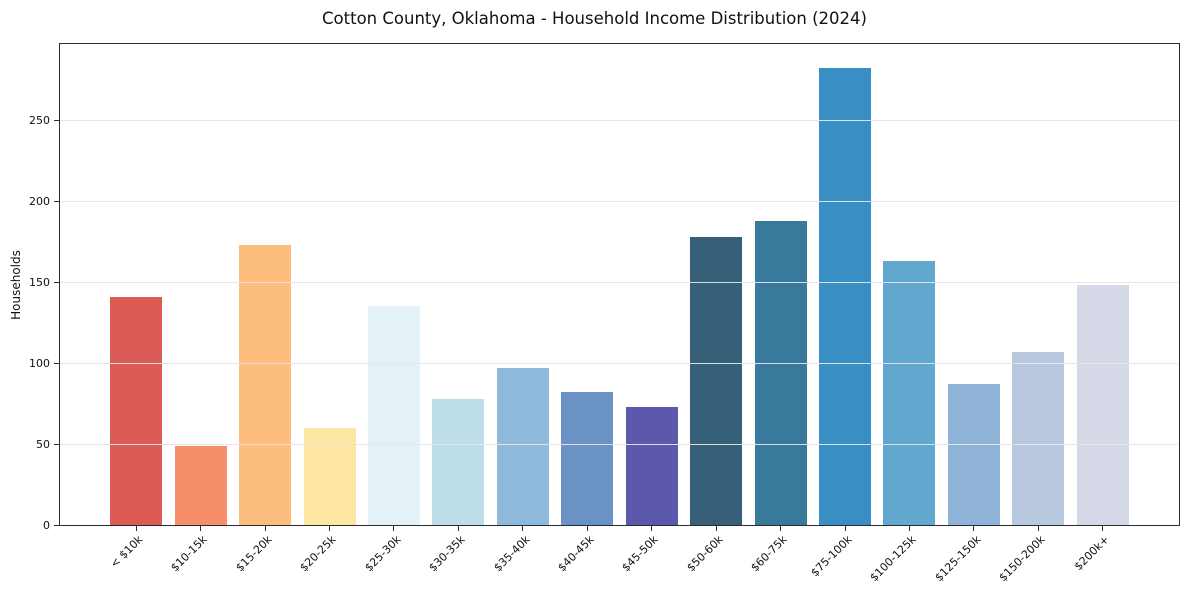 The width and height of the screenshot is (1189, 590). I want to click on bar-slot: $125-150k, so click(969, 314).